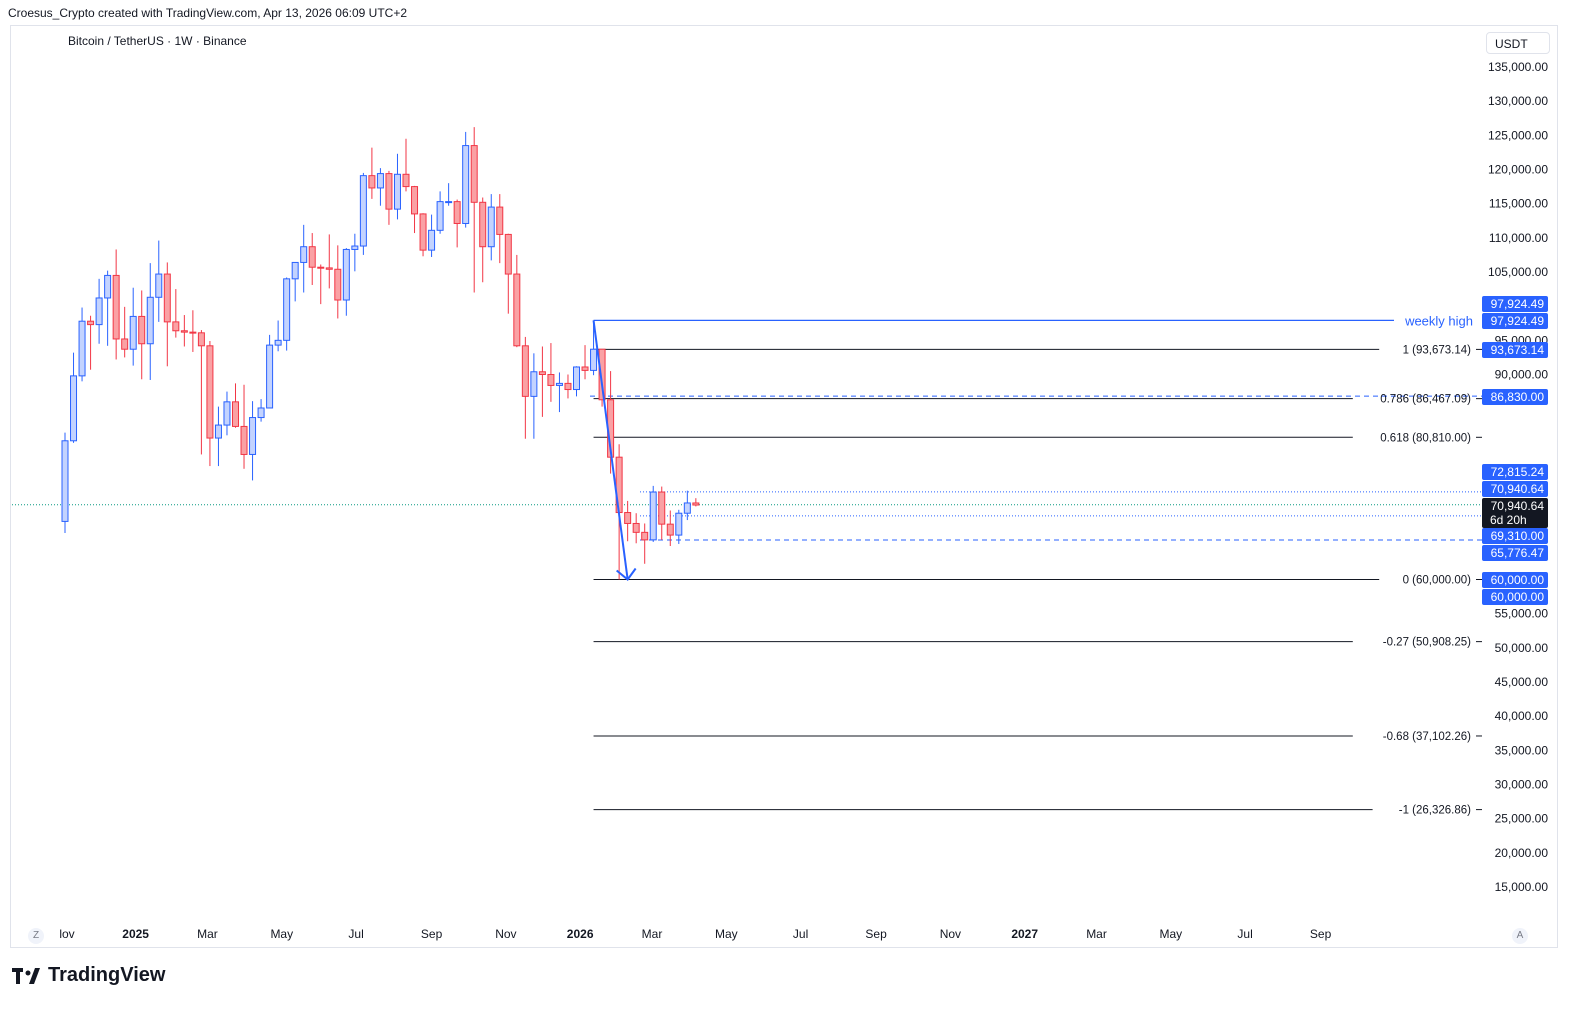  I want to click on y-tick-label: 125,000.00, so click(1518, 135).